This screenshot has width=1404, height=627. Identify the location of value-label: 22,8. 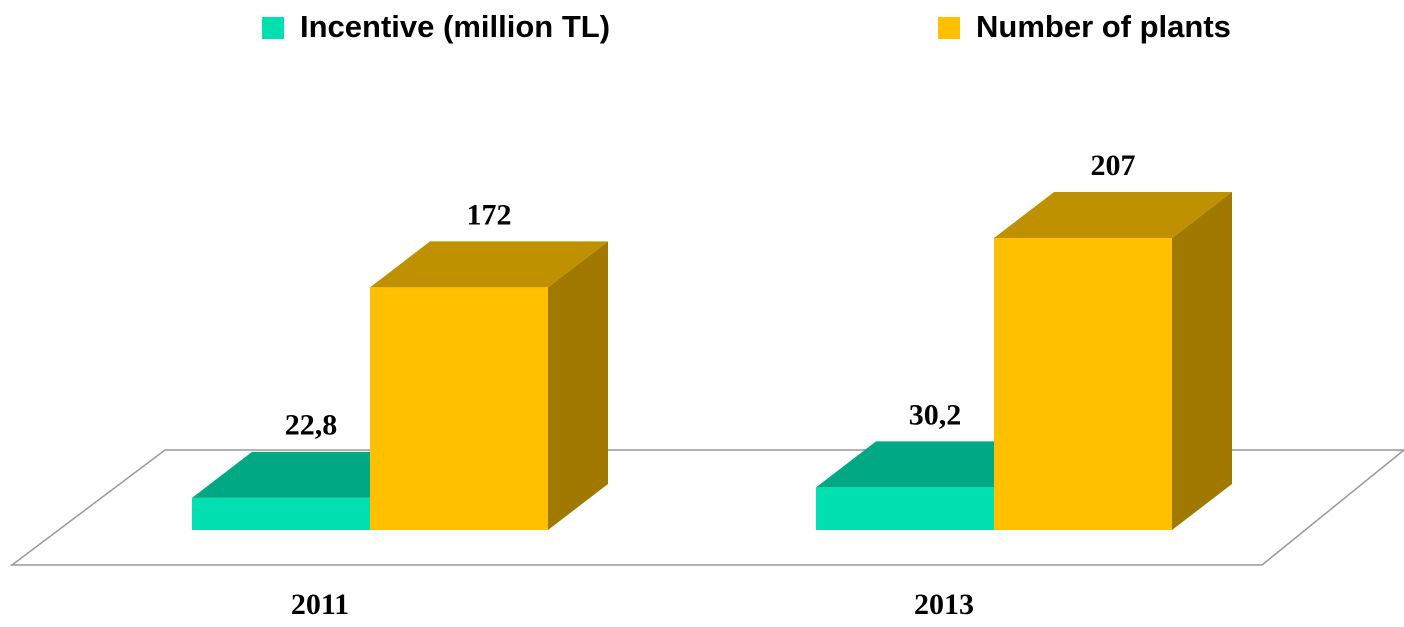
(311, 425).